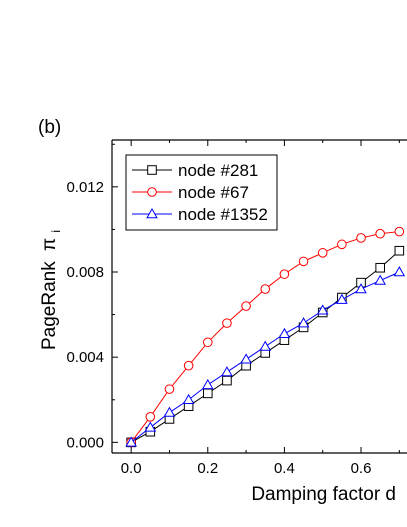 This screenshot has height=527, width=407. What do you see at coordinates (85, 357) in the screenshot?
I see `y-tick-label-1: 0.004` at bounding box center [85, 357].